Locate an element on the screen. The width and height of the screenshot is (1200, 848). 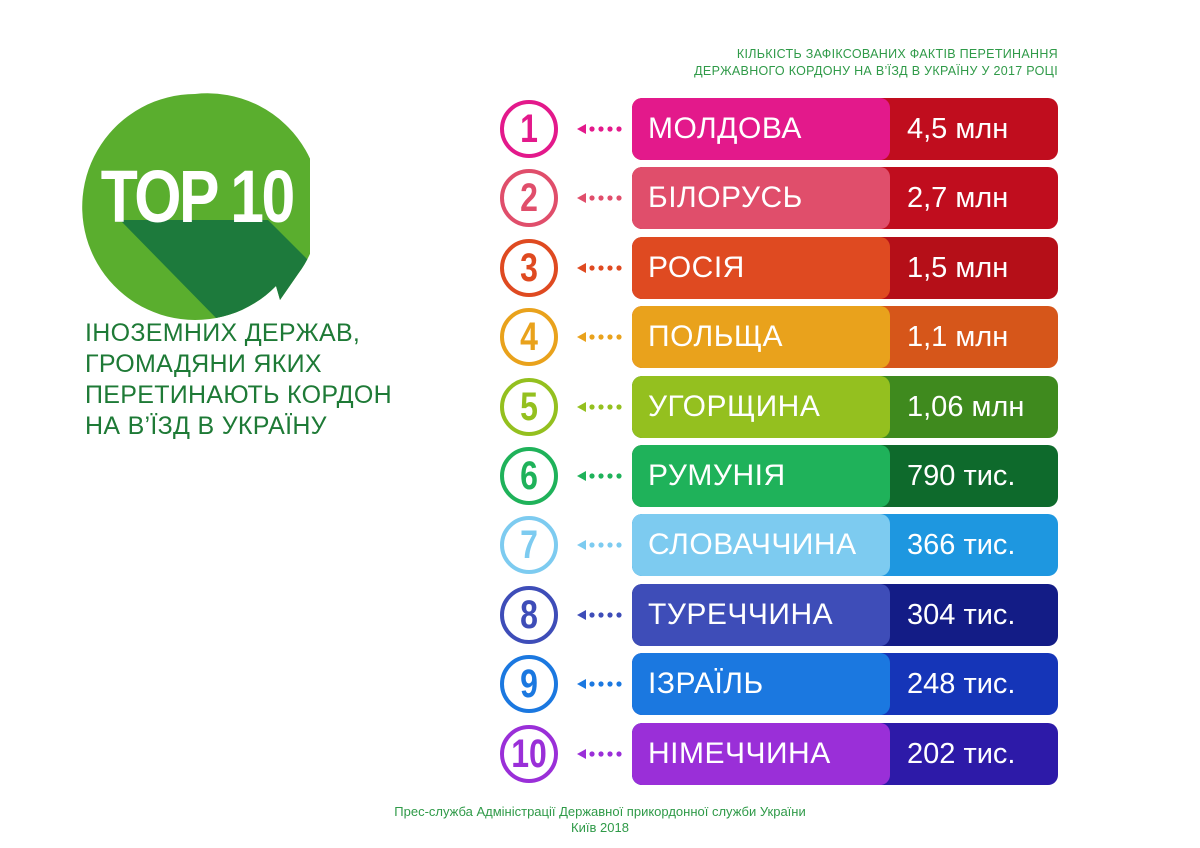
ranking-row: 7 СЛОВАЧЧИНА 366 тис. is located at coordinates (780, 545).